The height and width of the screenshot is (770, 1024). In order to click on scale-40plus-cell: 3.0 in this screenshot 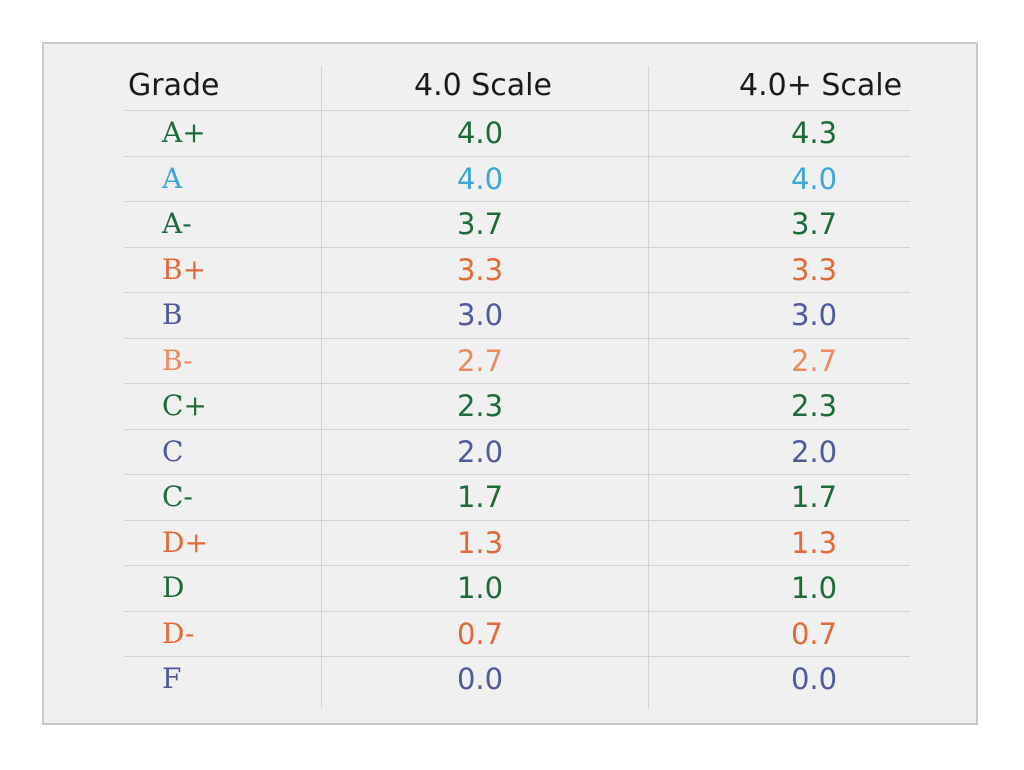, I will do `click(814, 315)`.